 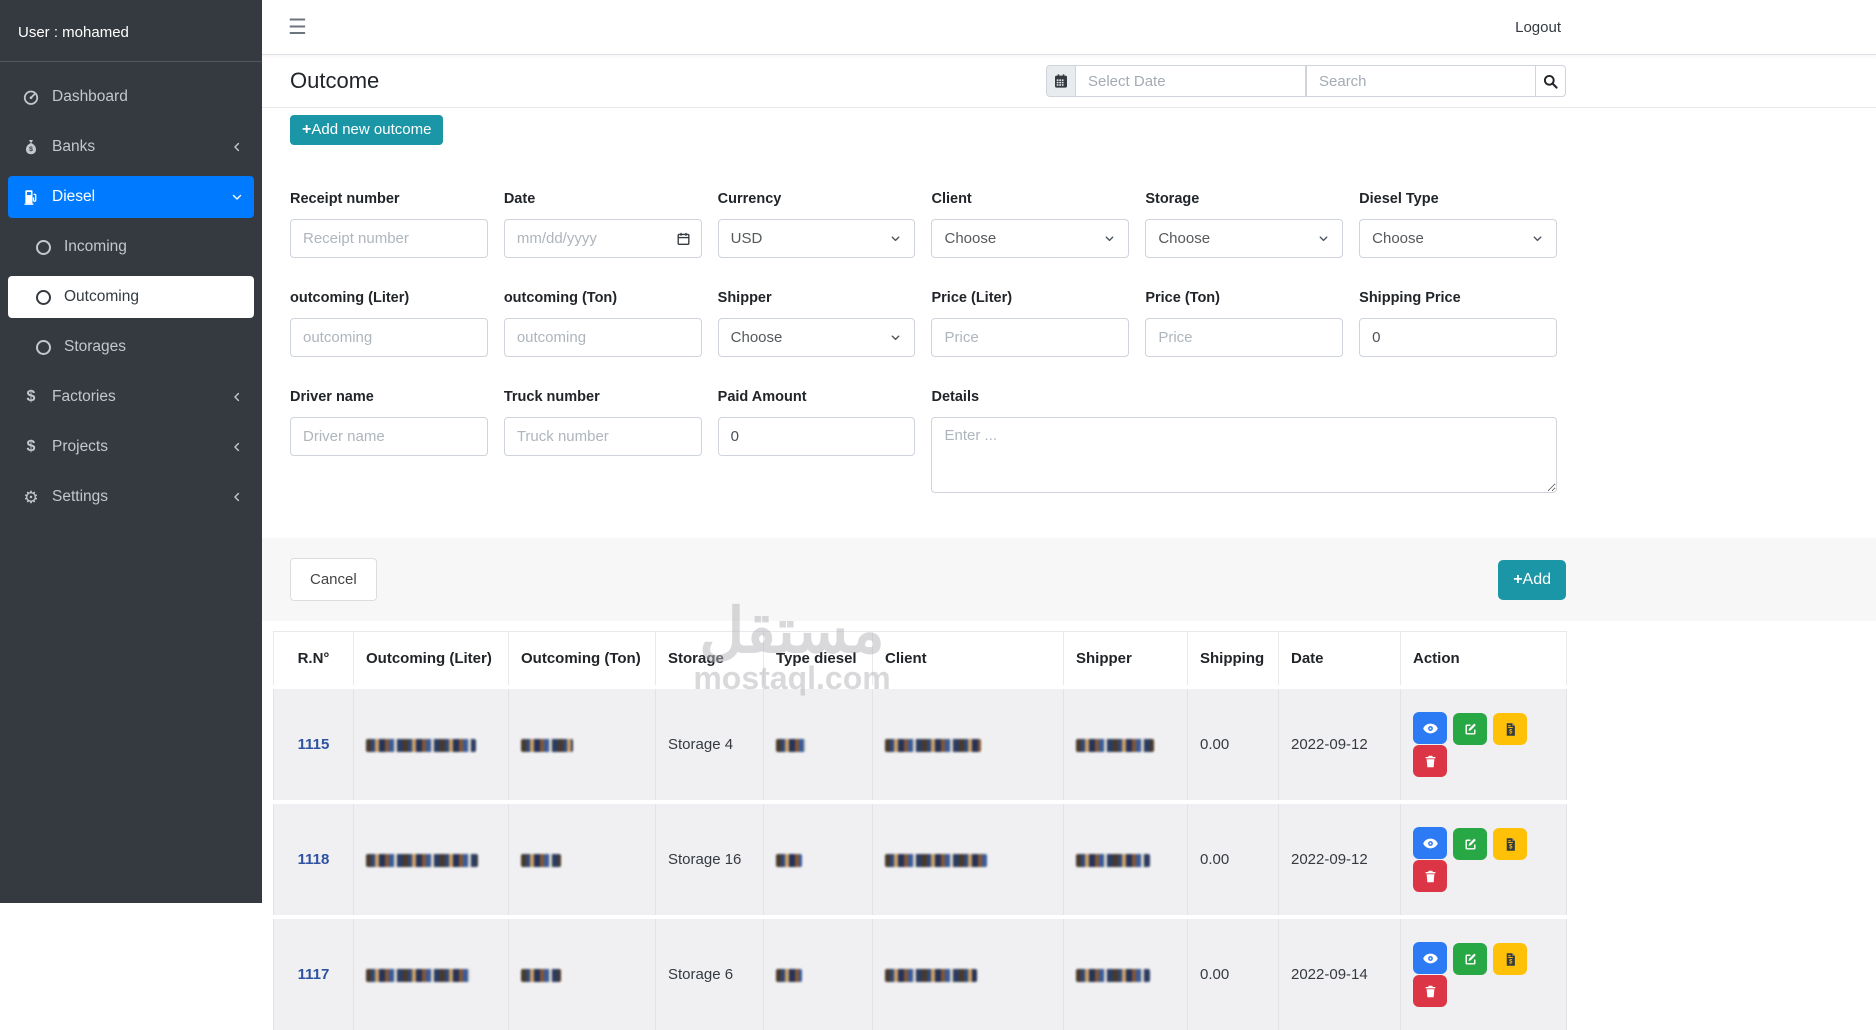 I want to click on field-outcoming-liter: outcoming (Liter), so click(x=389, y=323).